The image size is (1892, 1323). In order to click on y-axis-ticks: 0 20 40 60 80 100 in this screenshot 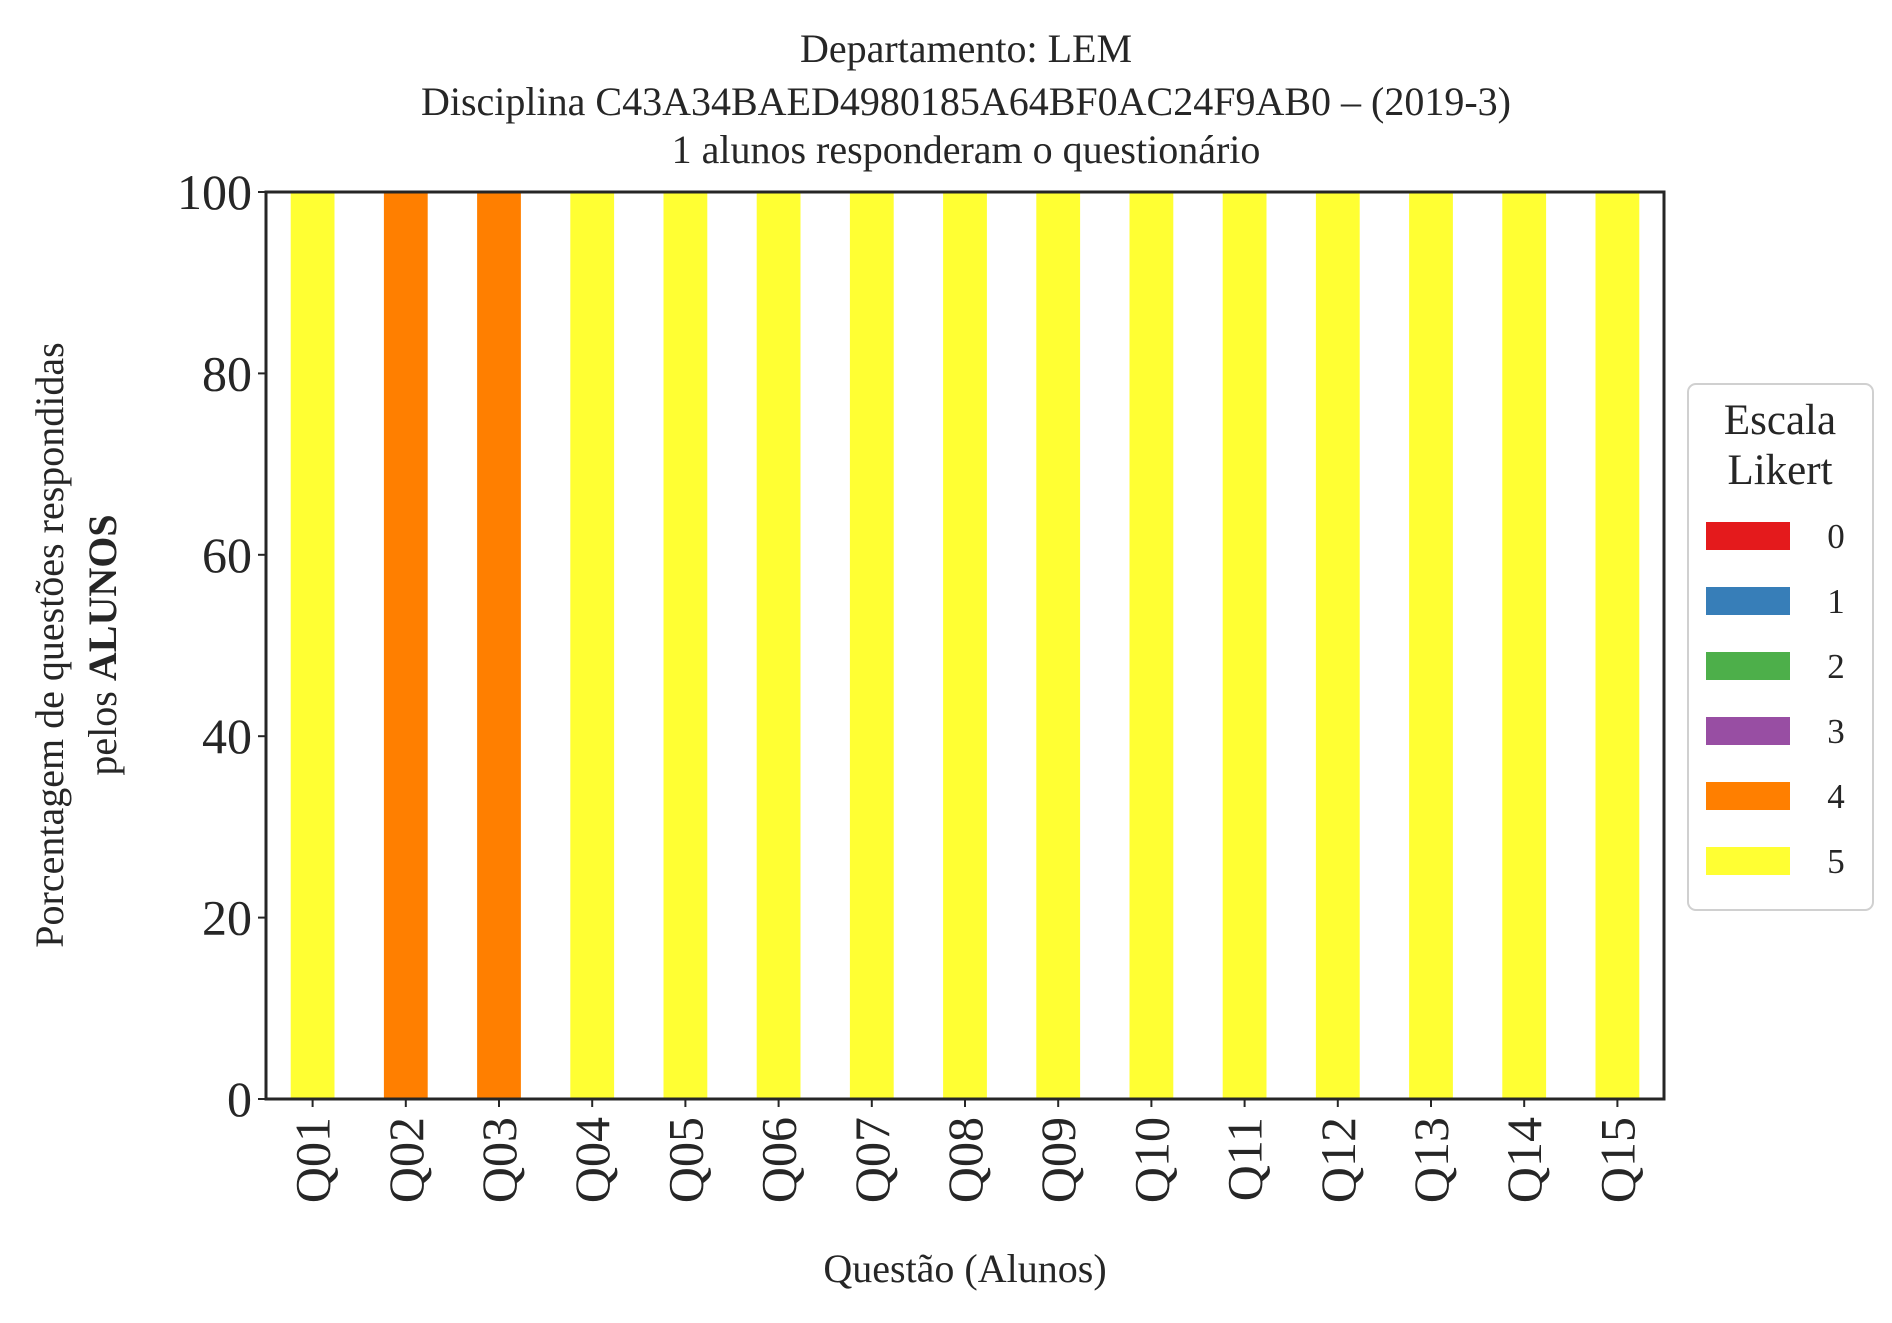, I will do `click(221, 645)`.